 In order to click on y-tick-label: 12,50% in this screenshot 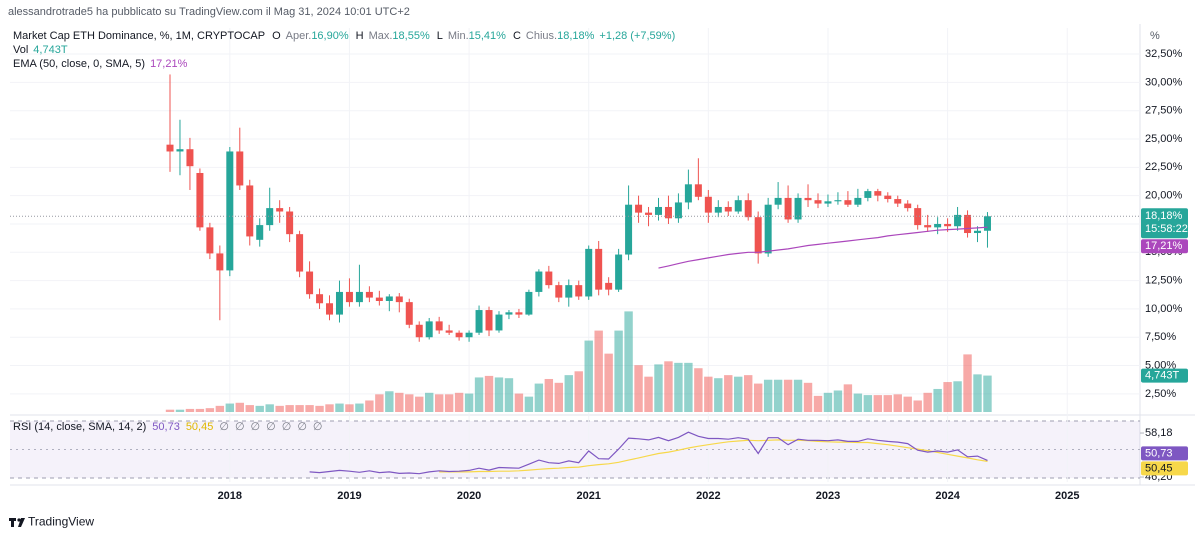, I will do `click(1164, 281)`.